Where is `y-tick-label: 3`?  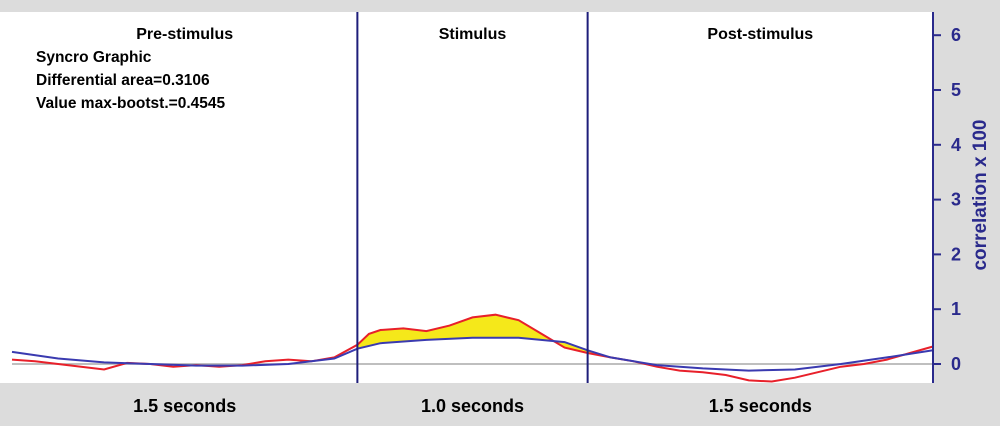 y-tick-label: 3 is located at coordinates (956, 200).